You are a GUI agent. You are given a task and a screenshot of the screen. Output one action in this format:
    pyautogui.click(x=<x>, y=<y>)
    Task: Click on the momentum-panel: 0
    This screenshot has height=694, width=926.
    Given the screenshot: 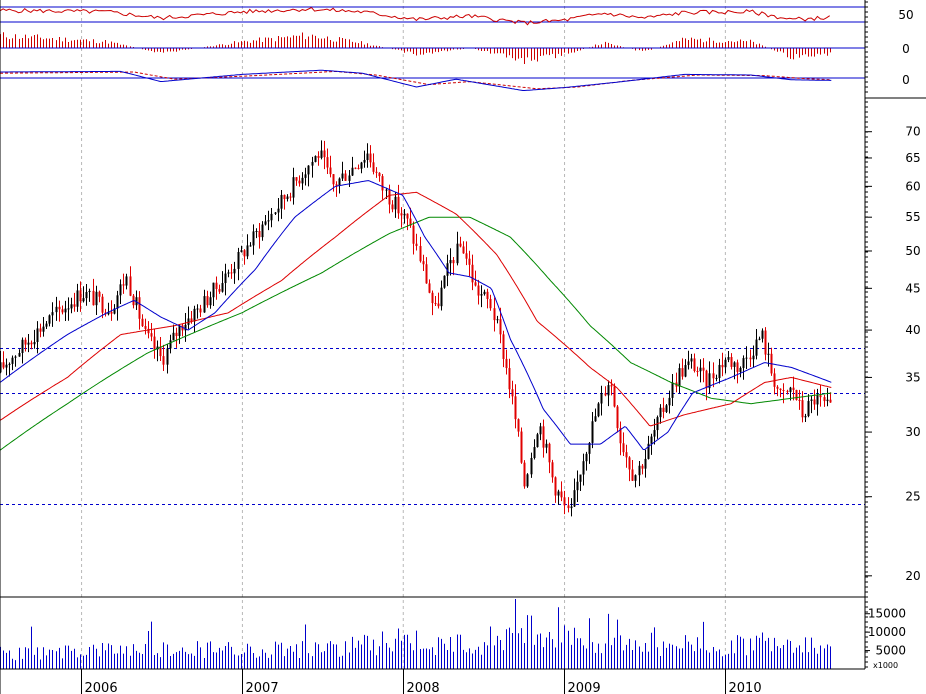 What is the action you would take?
    pyautogui.click(x=455, y=48)
    